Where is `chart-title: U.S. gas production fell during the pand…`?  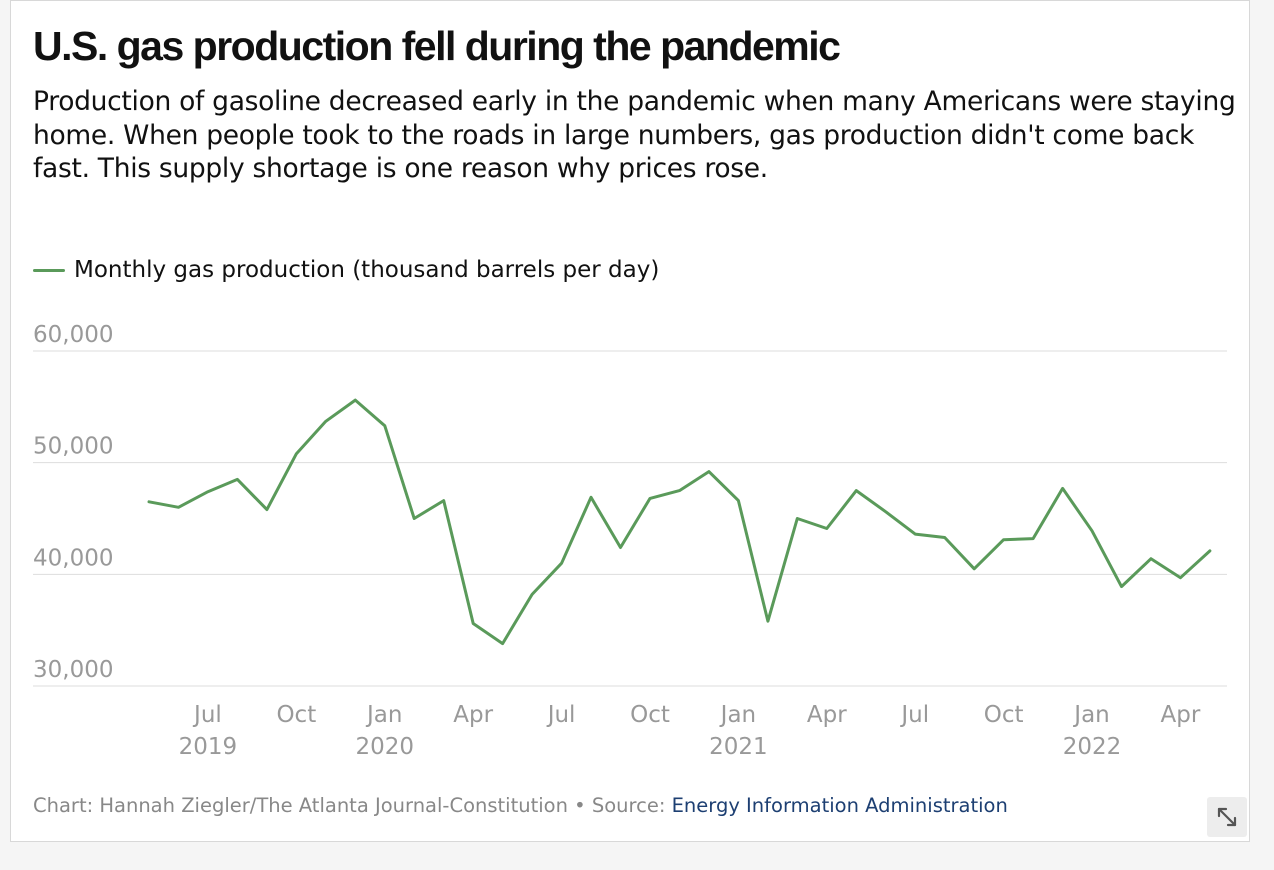
chart-title: U.S. gas production fell during the pand… is located at coordinates (437, 46).